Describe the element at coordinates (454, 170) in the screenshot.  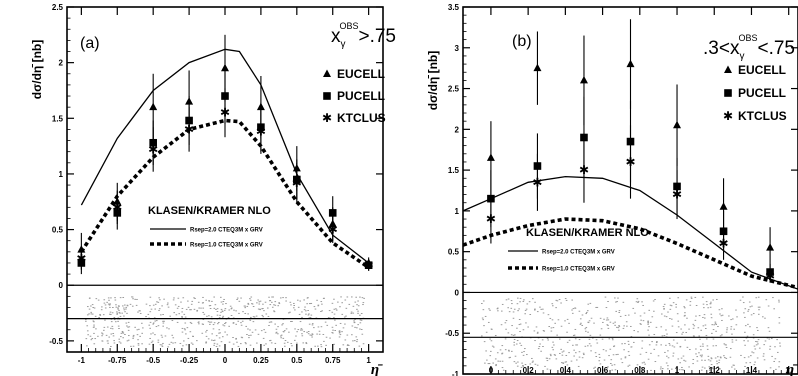
I see `panel-b-ytick-label: 1.5` at that location.